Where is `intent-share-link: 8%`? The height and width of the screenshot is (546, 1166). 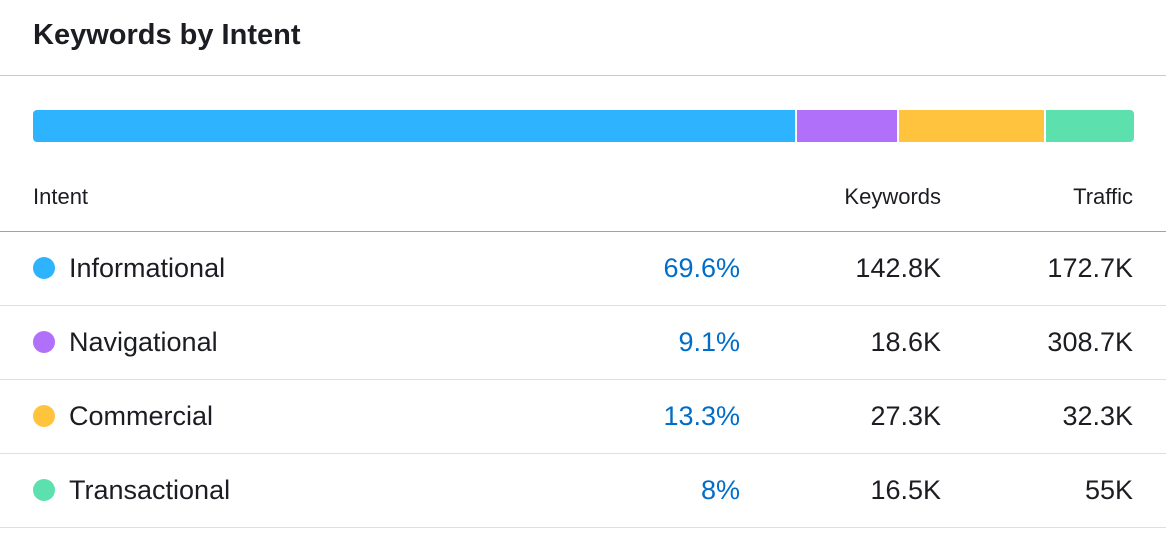 intent-share-link: 8% is located at coordinates (720, 490).